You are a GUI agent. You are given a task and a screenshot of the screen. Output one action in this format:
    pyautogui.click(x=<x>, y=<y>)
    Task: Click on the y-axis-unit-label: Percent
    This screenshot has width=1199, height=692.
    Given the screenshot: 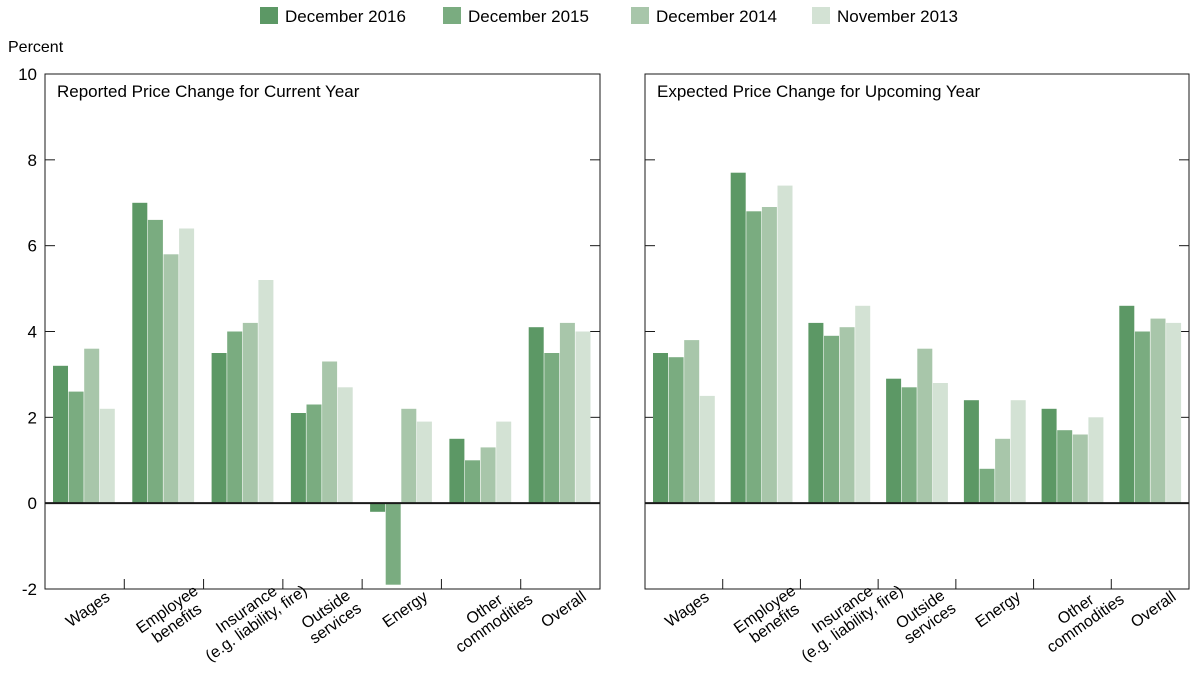 What is the action you would take?
    pyautogui.click(x=36, y=47)
    